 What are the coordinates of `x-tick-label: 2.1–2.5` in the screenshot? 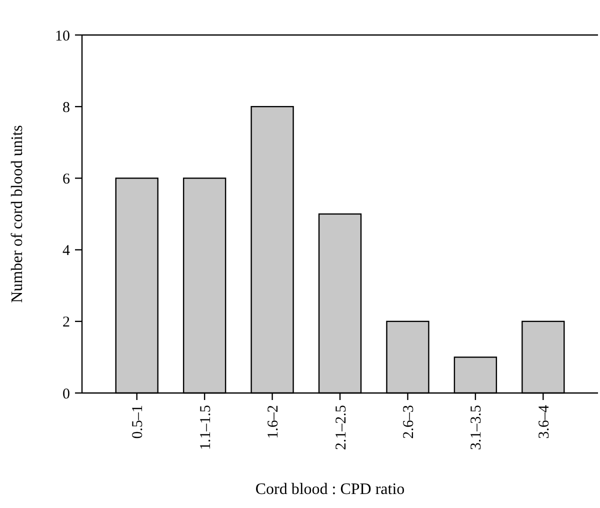 It's located at (341, 427).